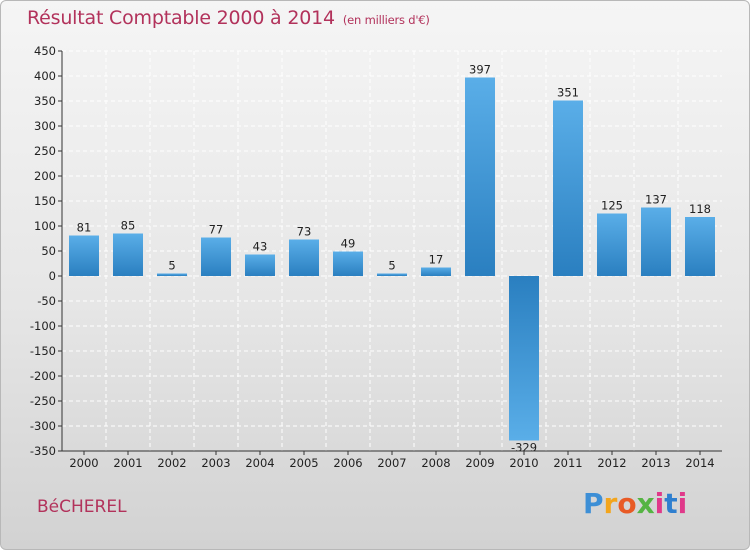 This screenshot has height=550, width=750. I want to click on bar-value-label: 397, so click(480, 70).